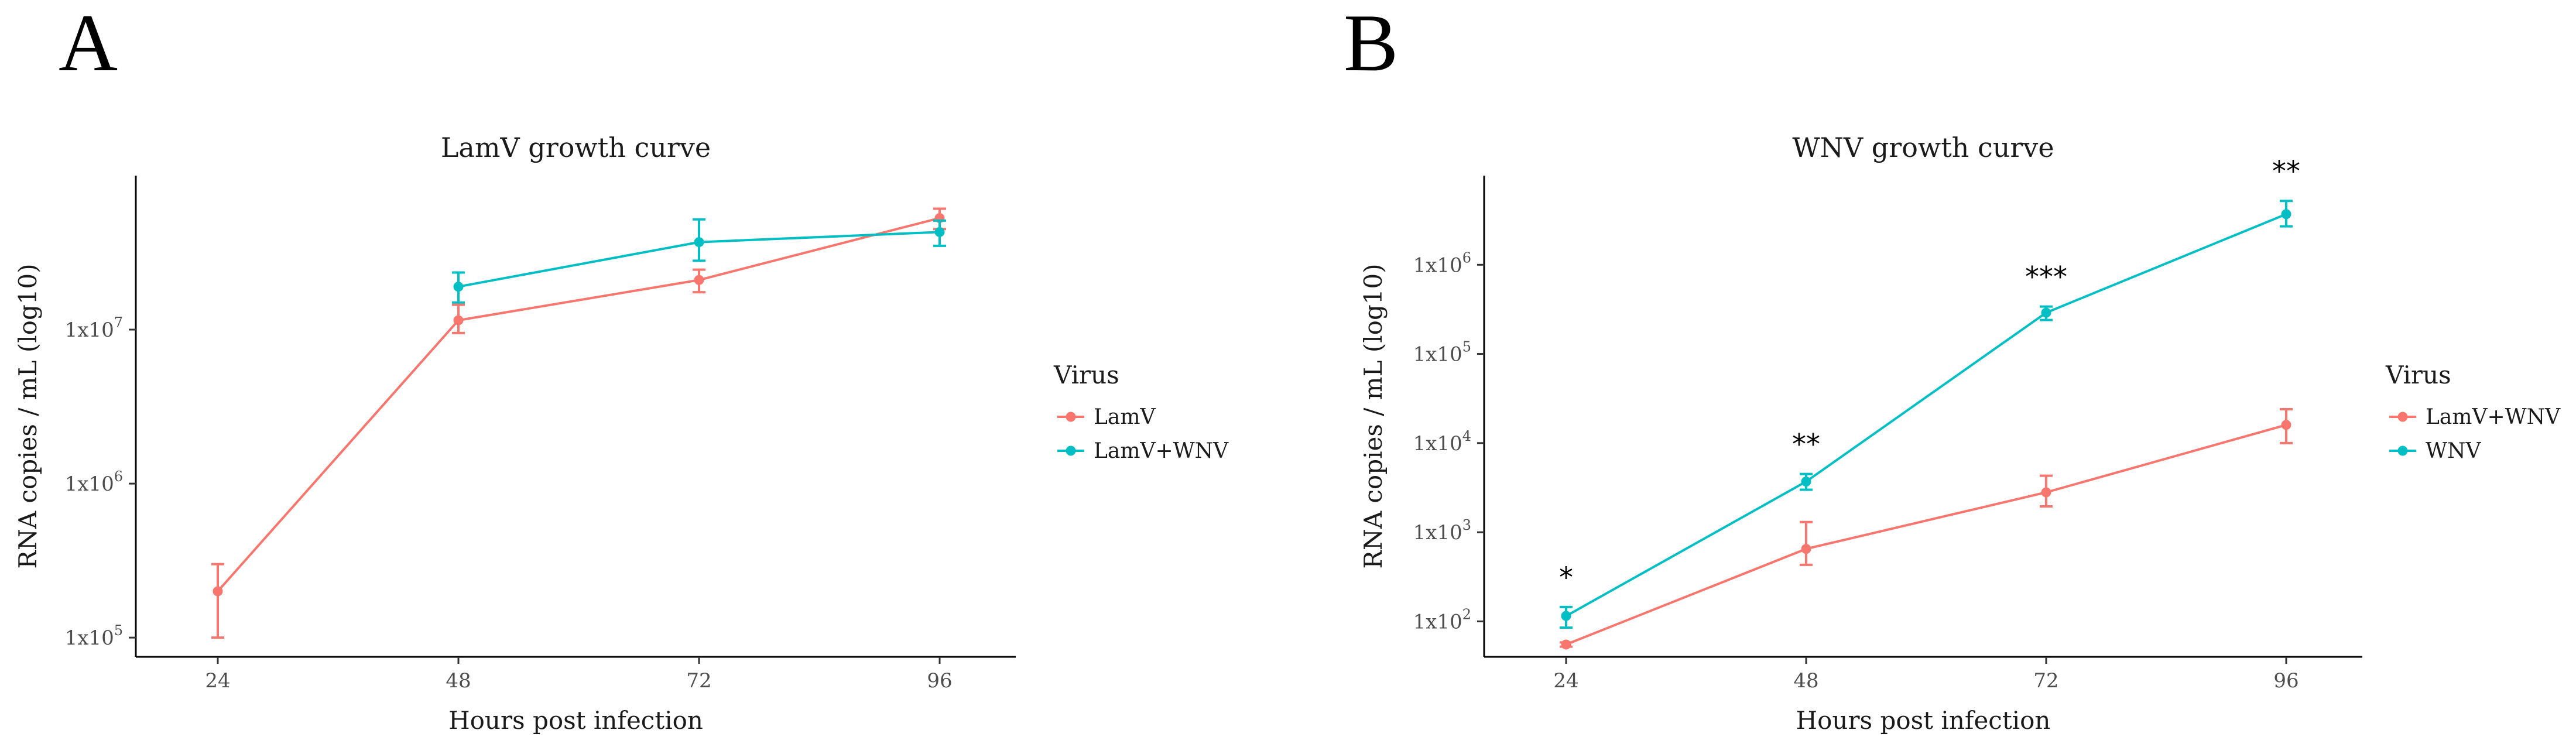 This screenshot has height=747, width=2576. I want to click on panel-letter-b: B, so click(1371, 44).